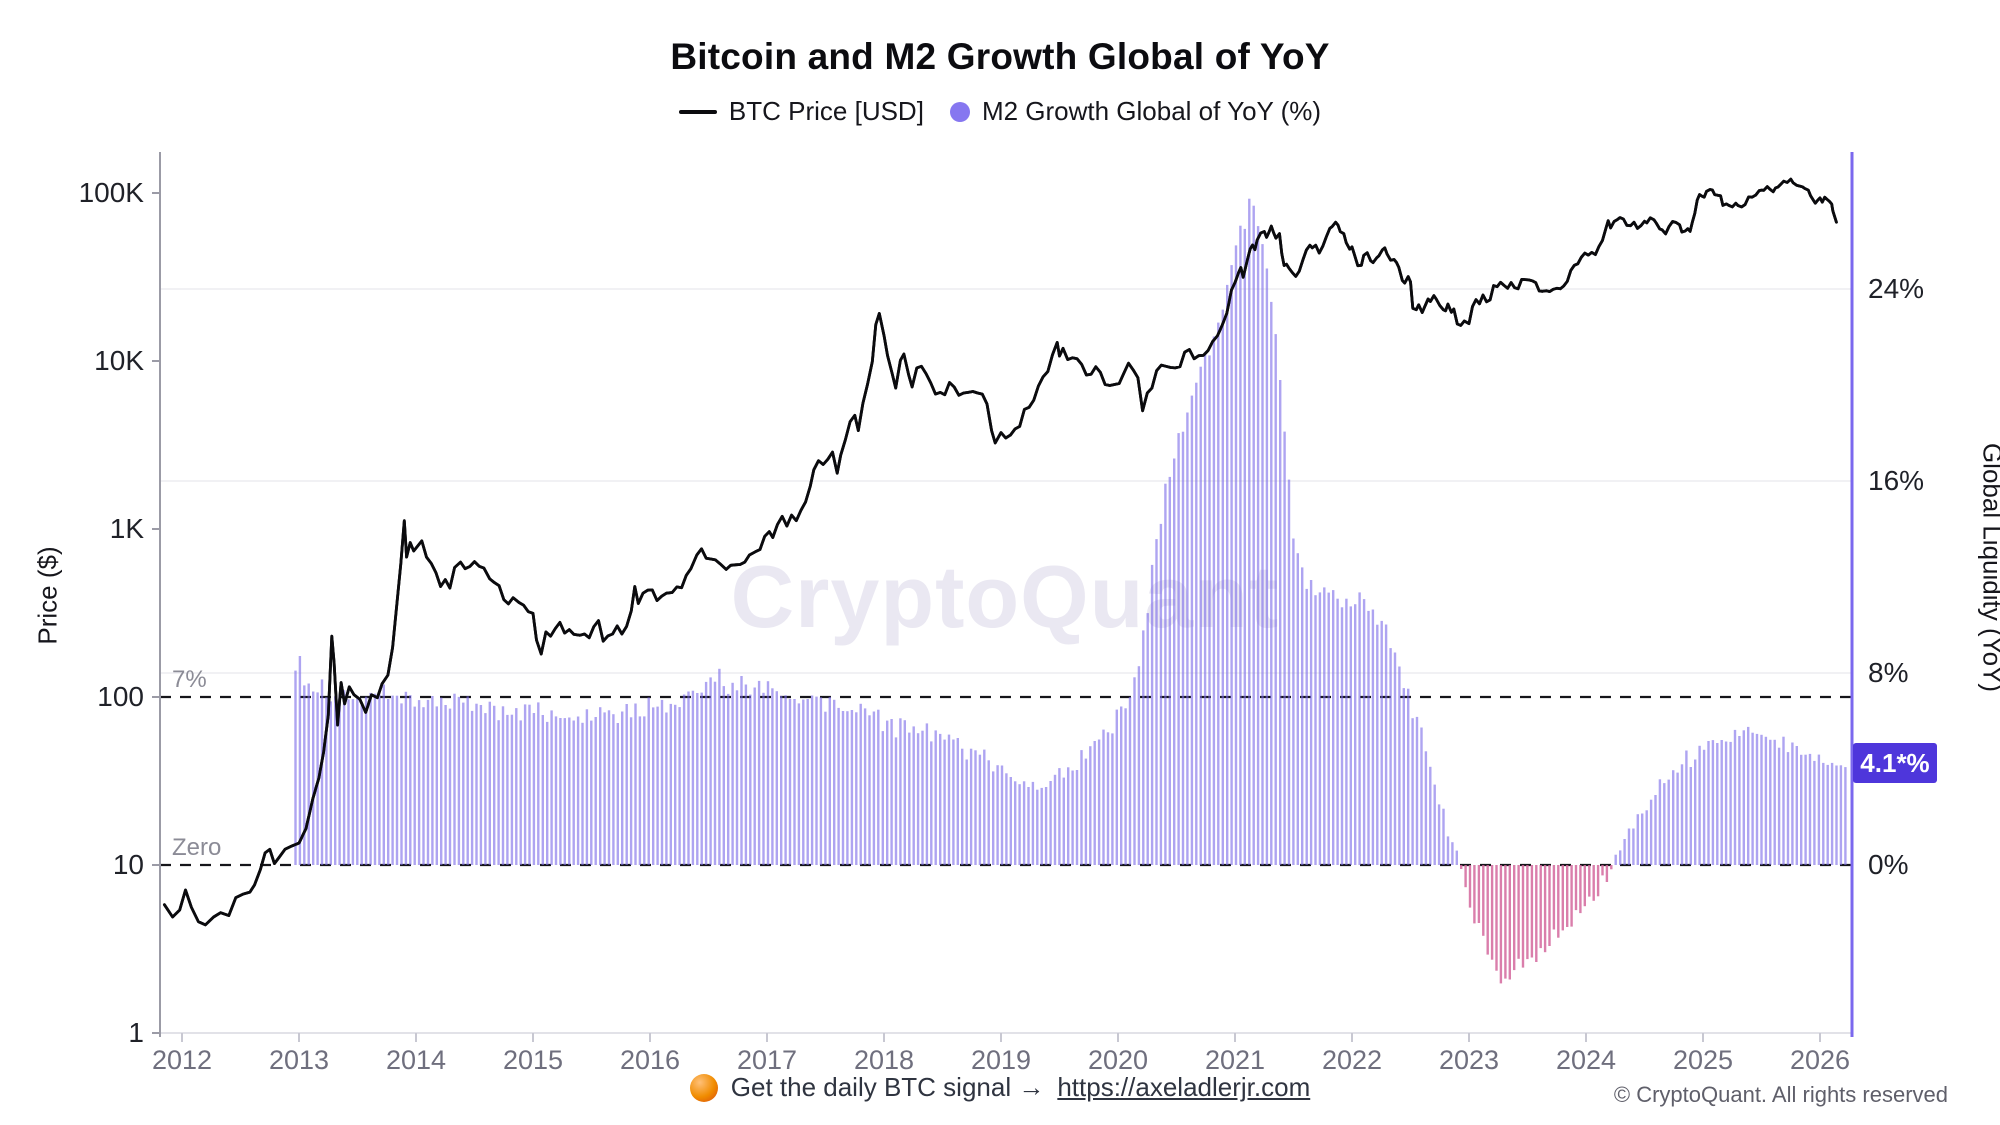 The width and height of the screenshot is (2000, 1125). Describe the element at coordinates (884, 1060) in the screenshot. I see `x-axis-year-label: 2018` at that location.